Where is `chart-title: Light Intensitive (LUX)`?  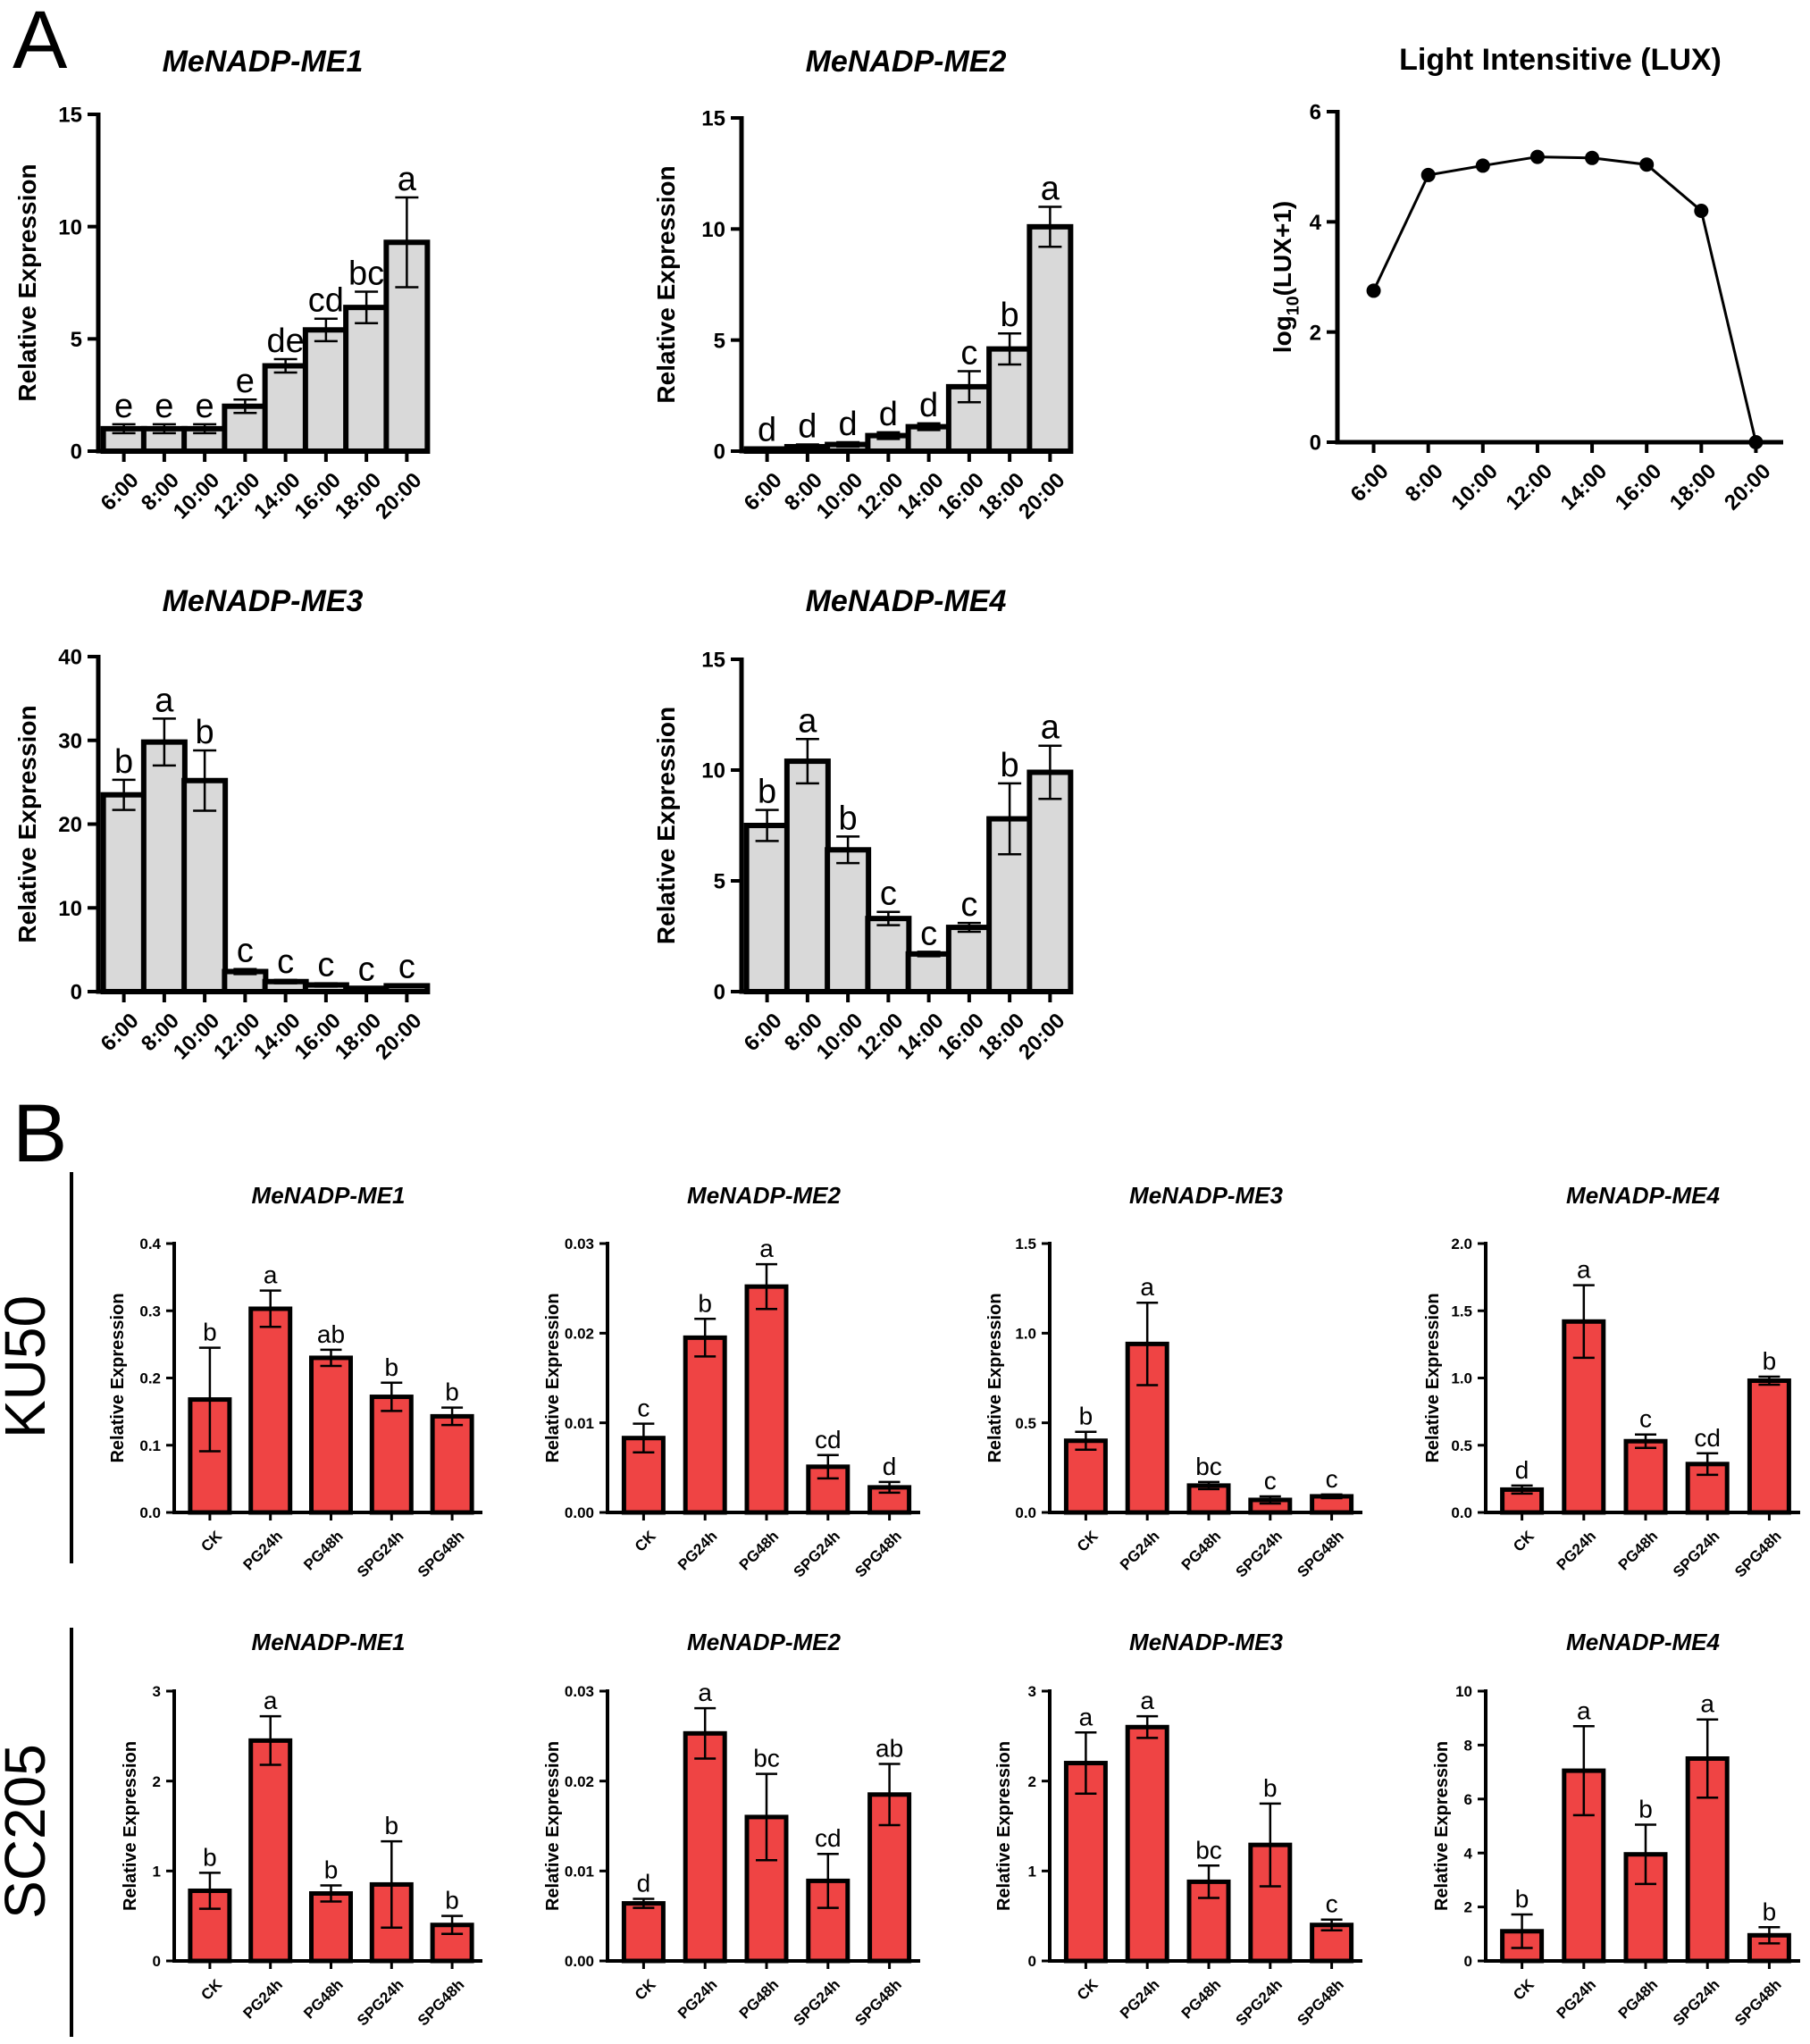
chart-title: Light Intensitive (LUX) is located at coordinates (1561, 60).